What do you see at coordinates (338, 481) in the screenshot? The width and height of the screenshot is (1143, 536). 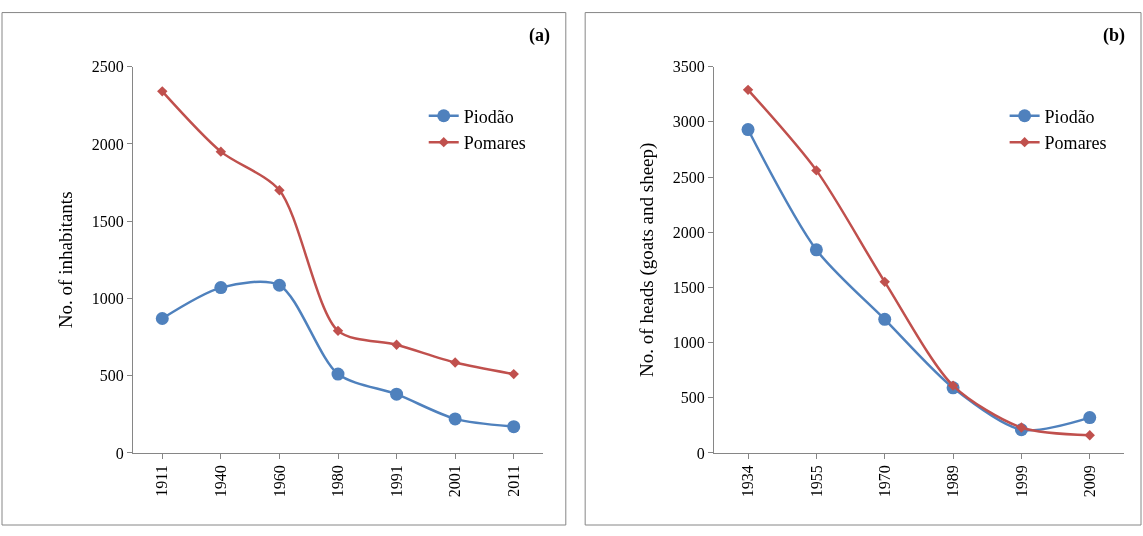 I see `x-tick-label: 1980` at bounding box center [338, 481].